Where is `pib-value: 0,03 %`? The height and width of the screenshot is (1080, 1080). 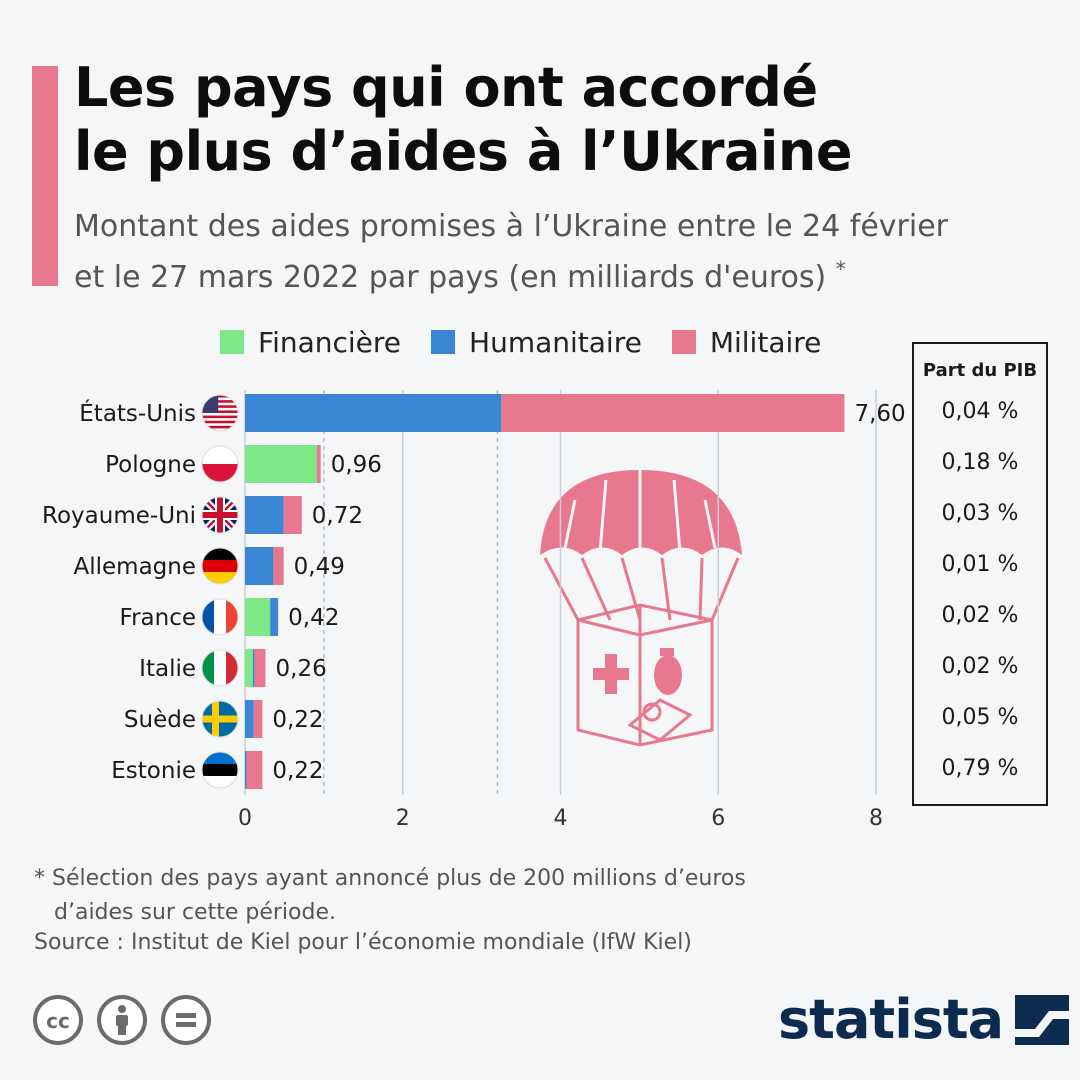 pib-value: 0,03 % is located at coordinates (980, 513).